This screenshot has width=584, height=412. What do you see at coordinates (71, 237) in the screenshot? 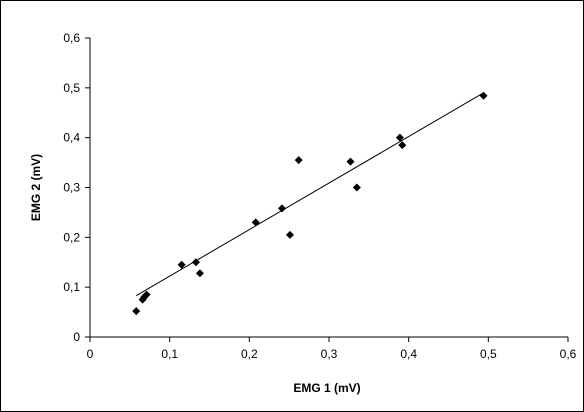
I see `y-tick-label: 0,2` at bounding box center [71, 237].